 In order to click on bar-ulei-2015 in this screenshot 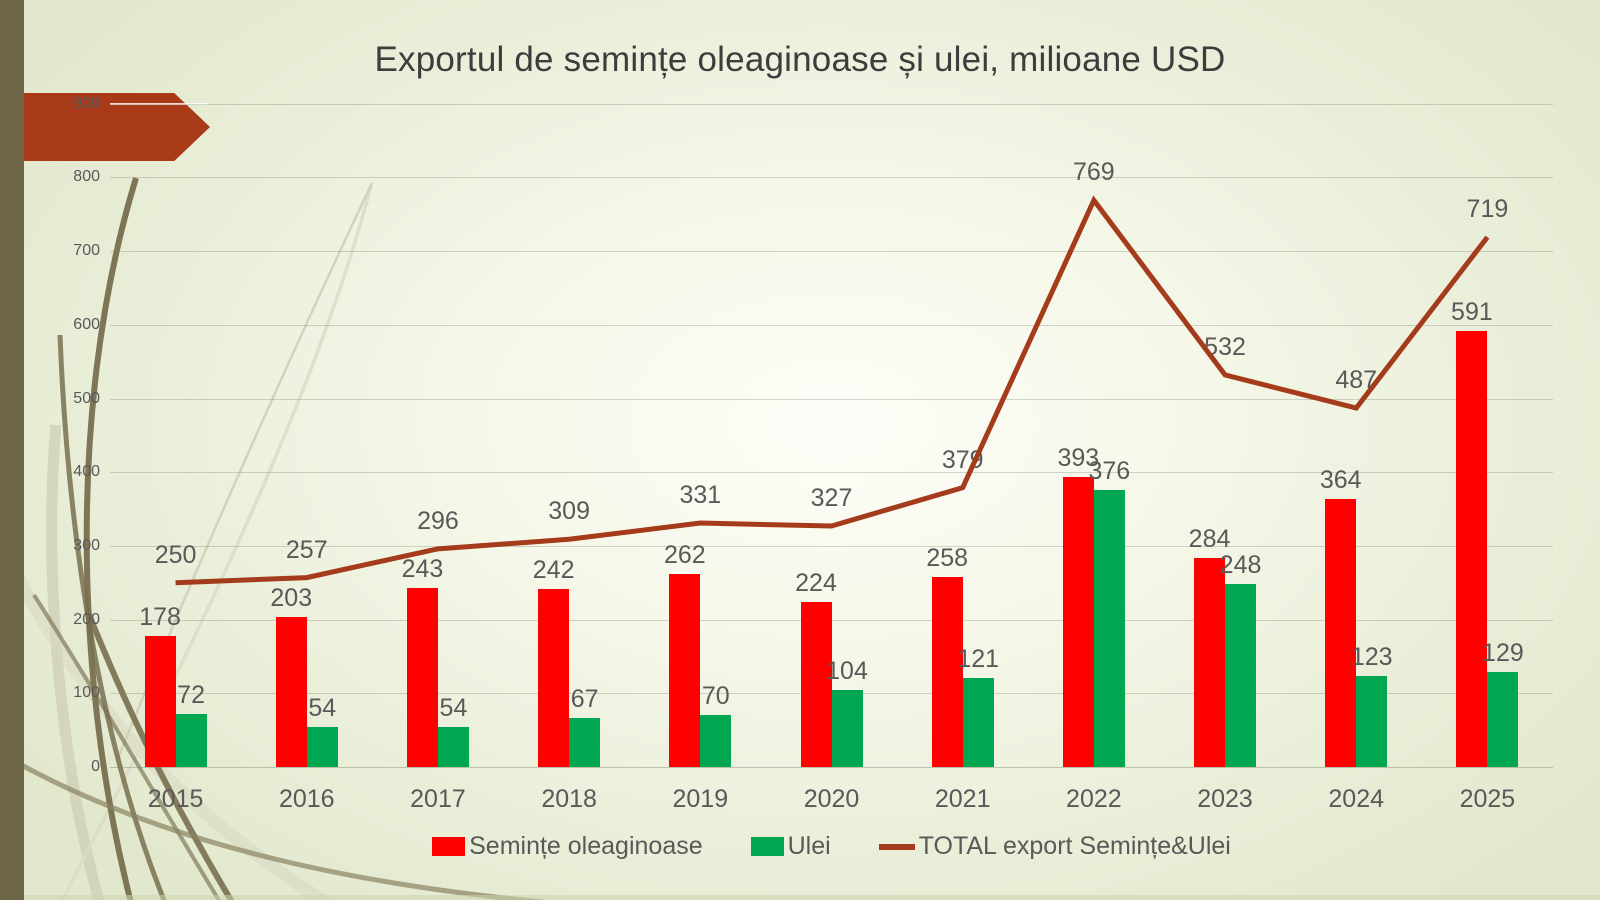, I will do `click(191, 740)`.